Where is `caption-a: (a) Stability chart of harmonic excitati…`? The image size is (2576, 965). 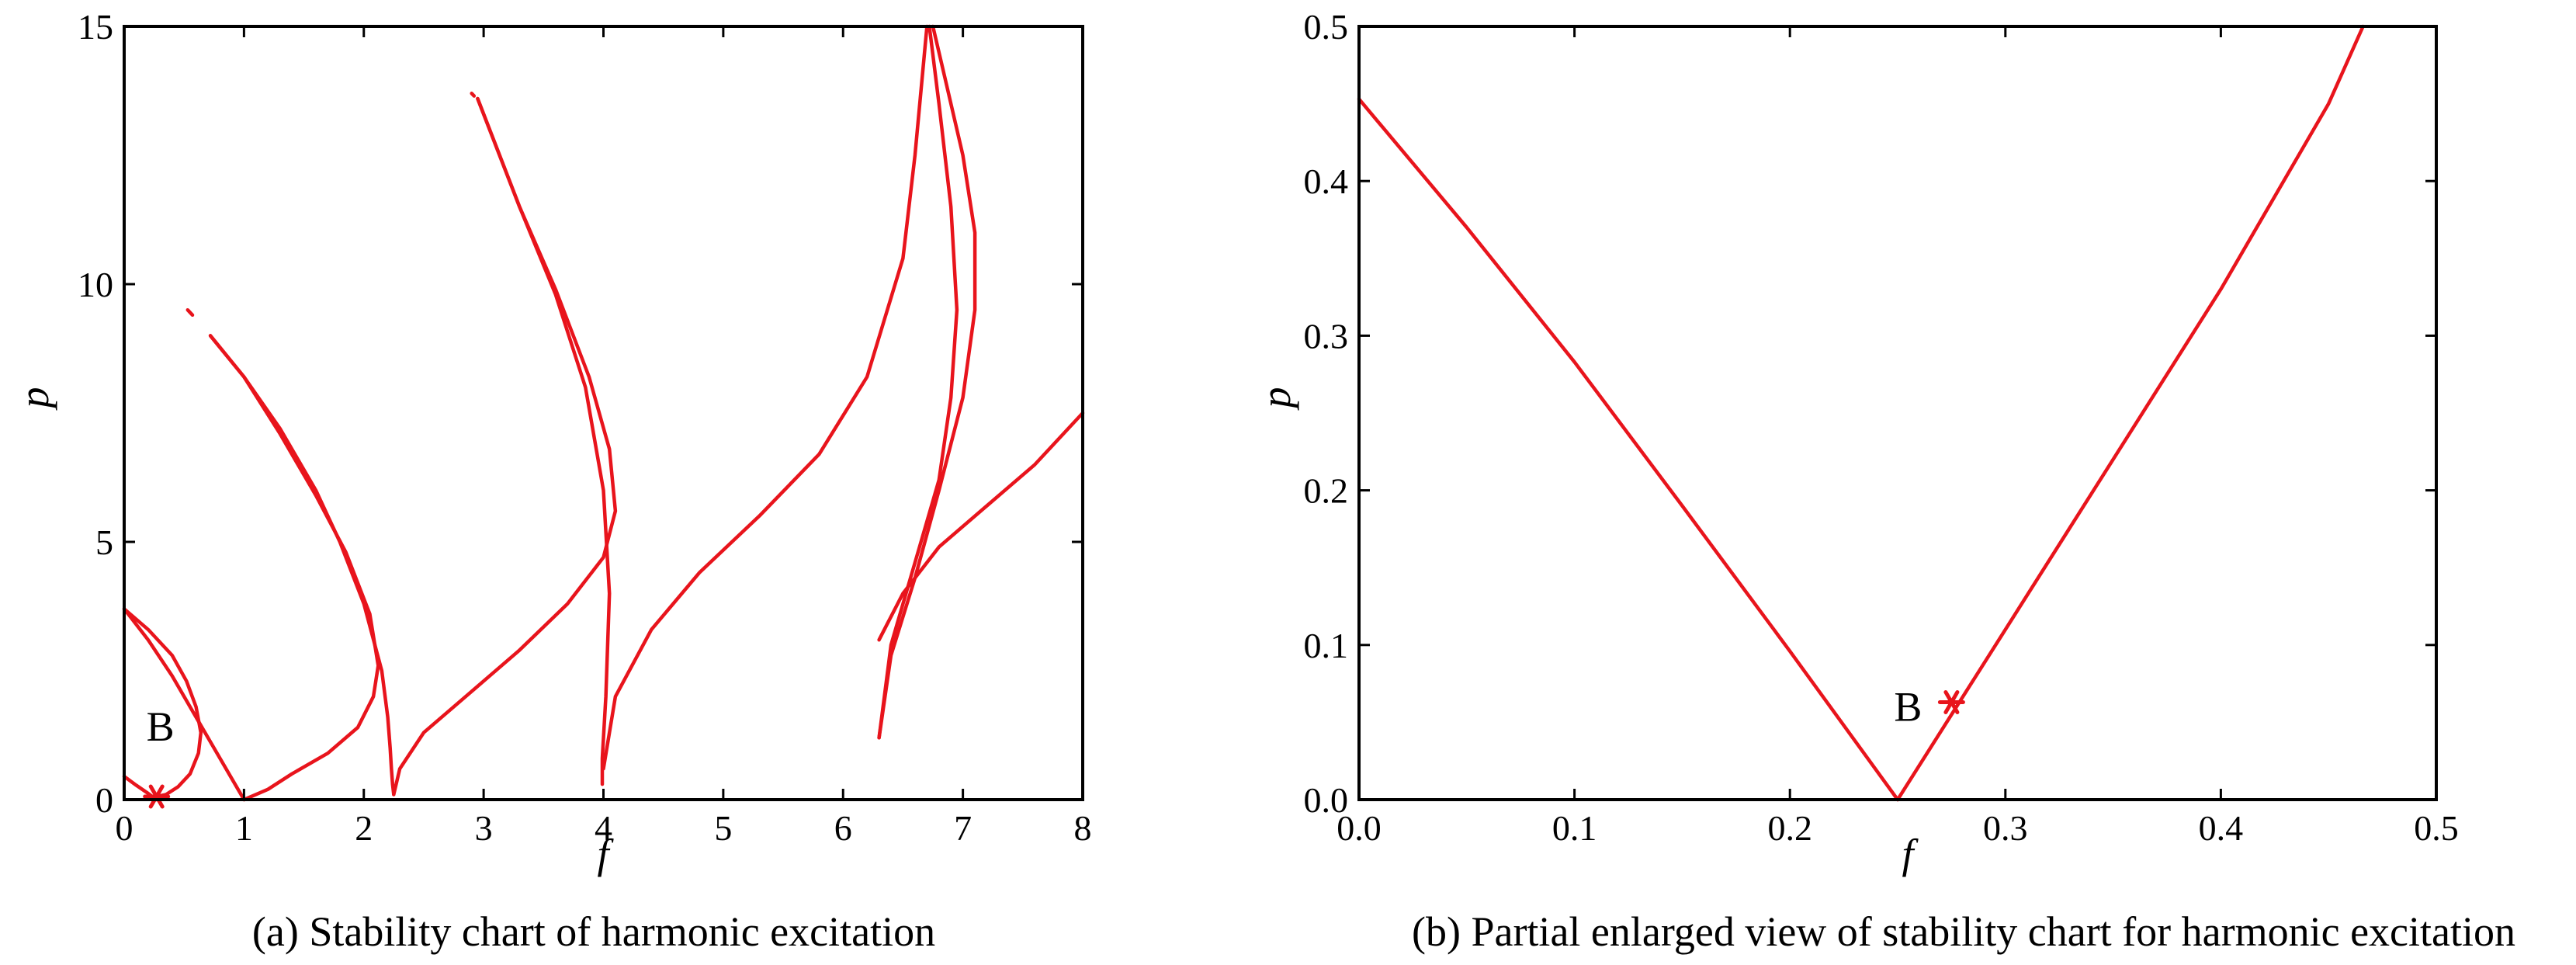
caption-a: (a) Stability chart of harmonic excitati… is located at coordinates (593, 931).